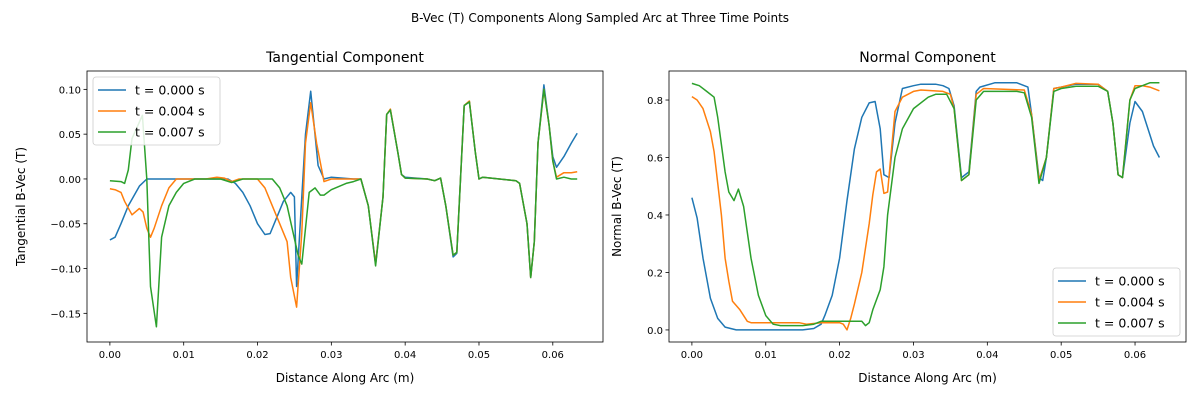 Image resolution: width=1200 pixels, height=400 pixels. What do you see at coordinates (65, 270) in the screenshot?
I see `y-tick-label: −0.10` at bounding box center [65, 270].